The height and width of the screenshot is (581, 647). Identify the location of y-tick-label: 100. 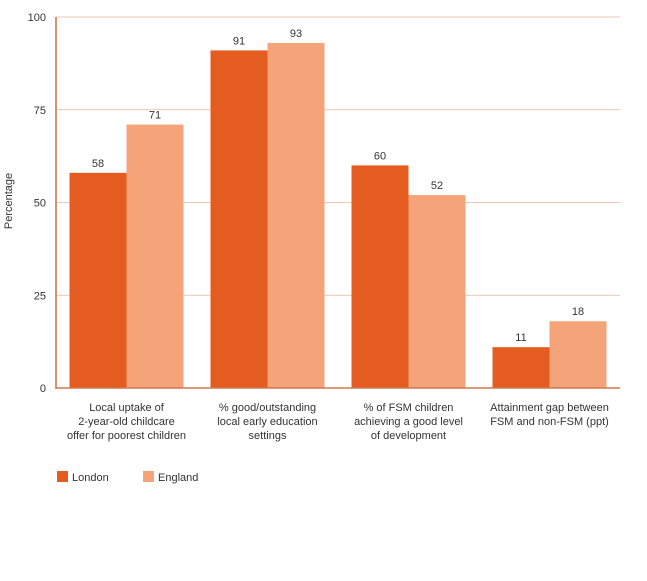
(37, 18).